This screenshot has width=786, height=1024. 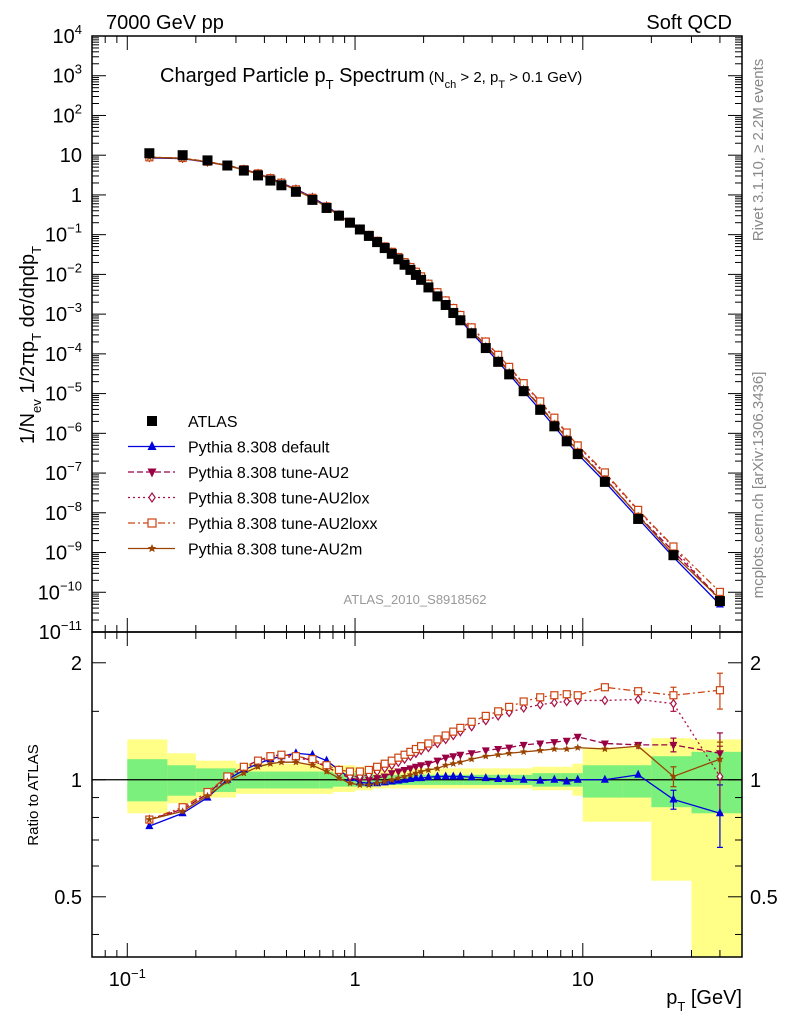 What do you see at coordinates (63, 512) in the screenshot?
I see `main-y-tick-label: 10⁻⁸` at bounding box center [63, 512].